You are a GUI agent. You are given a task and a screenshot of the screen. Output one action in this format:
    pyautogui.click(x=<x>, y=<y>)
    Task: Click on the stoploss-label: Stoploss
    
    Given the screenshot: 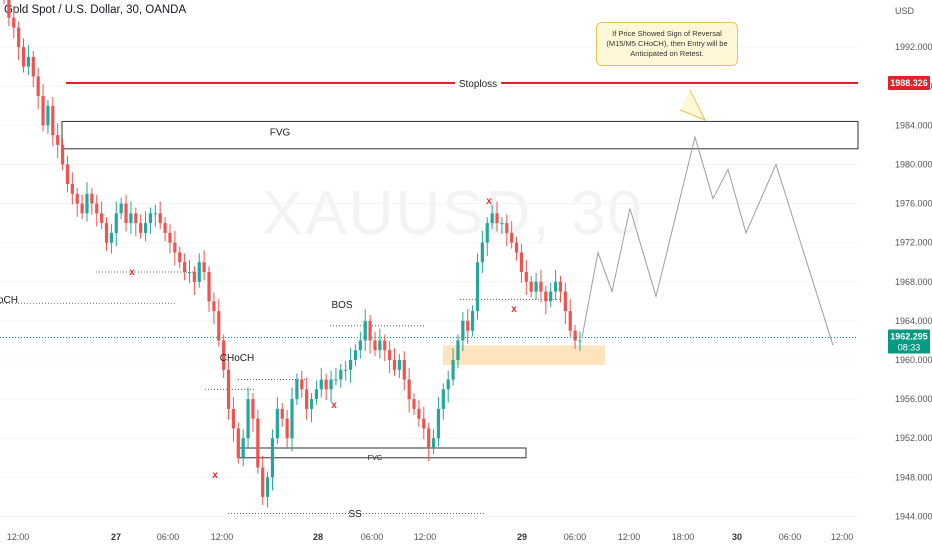 What is the action you would take?
    pyautogui.click(x=478, y=84)
    